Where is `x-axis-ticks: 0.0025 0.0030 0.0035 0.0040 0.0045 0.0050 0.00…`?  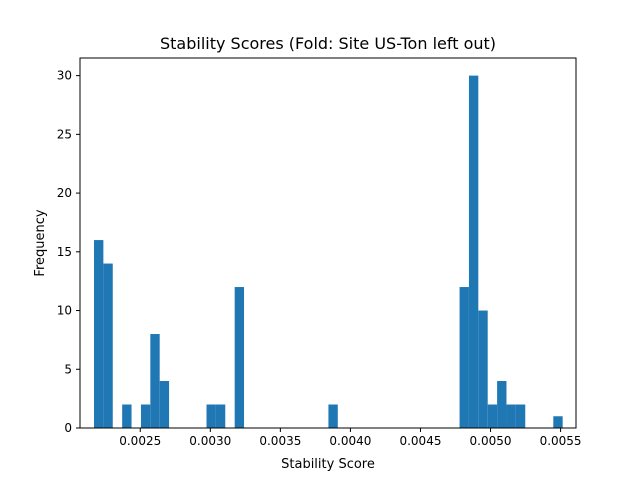 x-axis-ticks: 0.0025 0.0030 0.0035 0.0040 0.0045 0.0050 0.00… is located at coordinates (350, 438).